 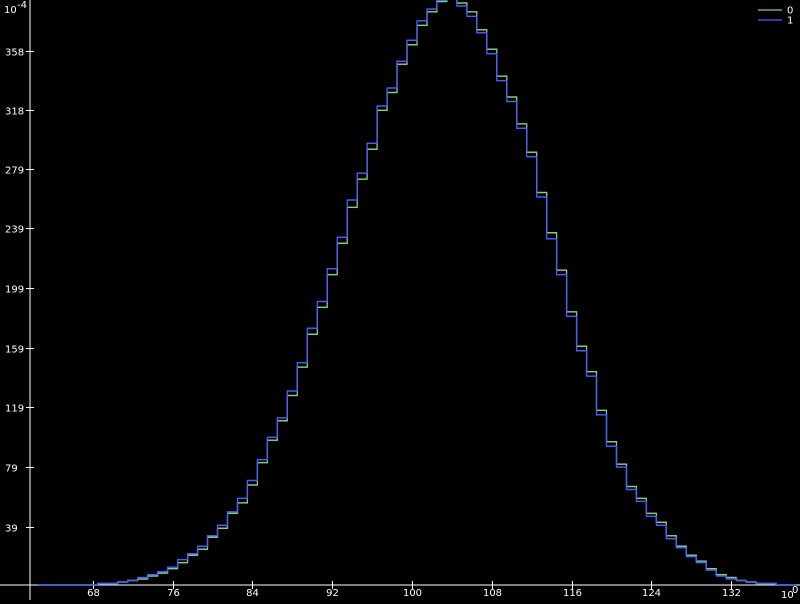 What do you see at coordinates (173, 593) in the screenshot?
I see `x-tick-label: 76` at bounding box center [173, 593].